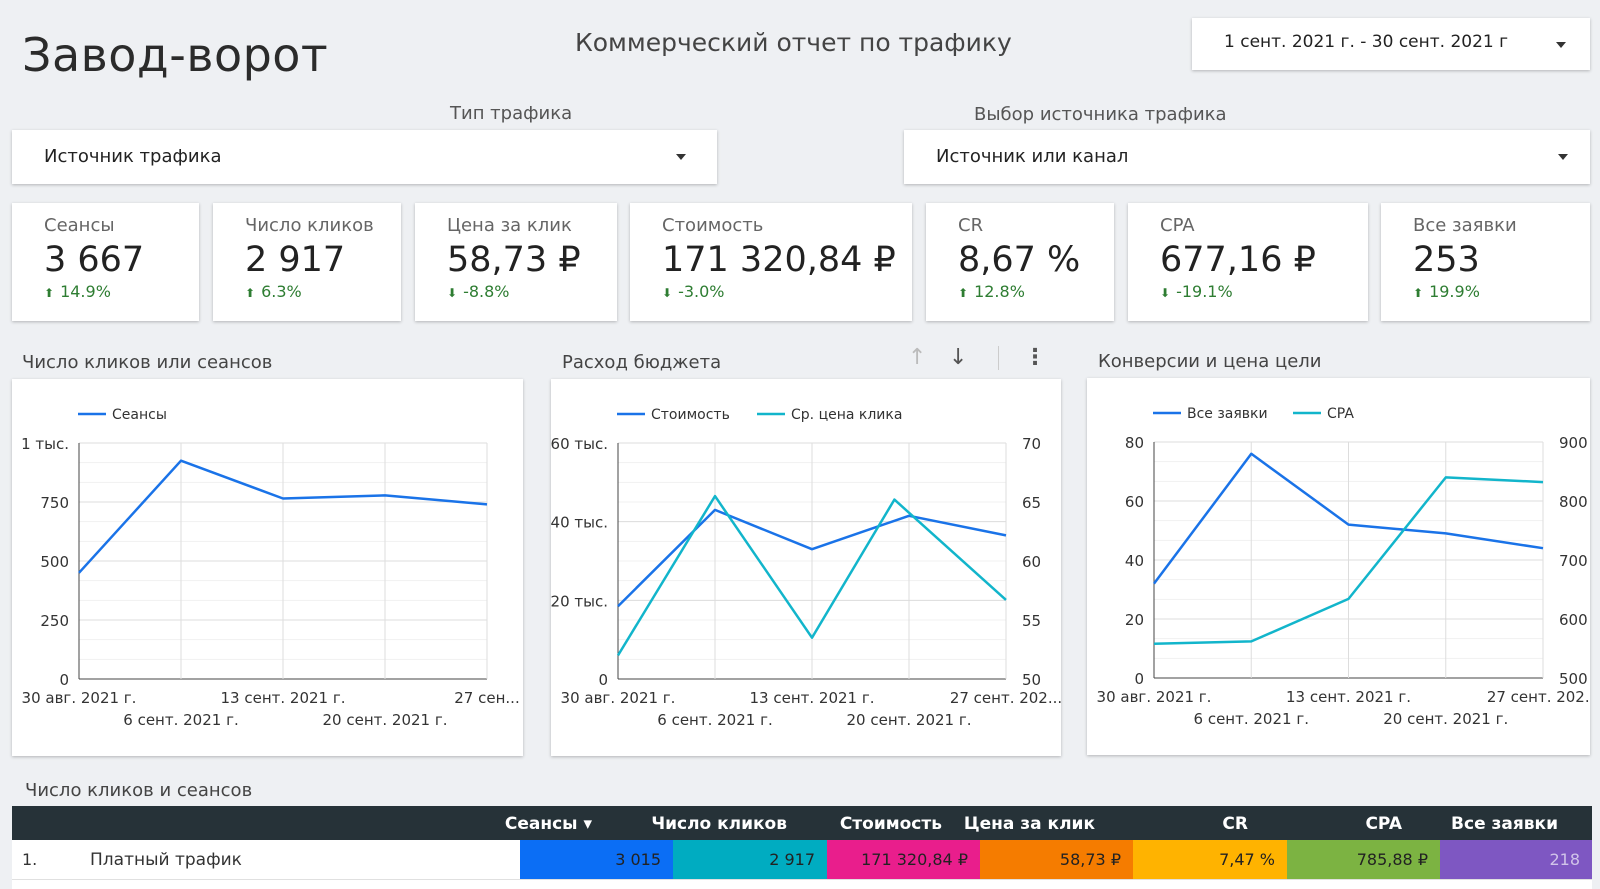  What do you see at coordinates (1035, 357) in the screenshot?
I see `more-vert-icon: ⋮` at bounding box center [1035, 357].